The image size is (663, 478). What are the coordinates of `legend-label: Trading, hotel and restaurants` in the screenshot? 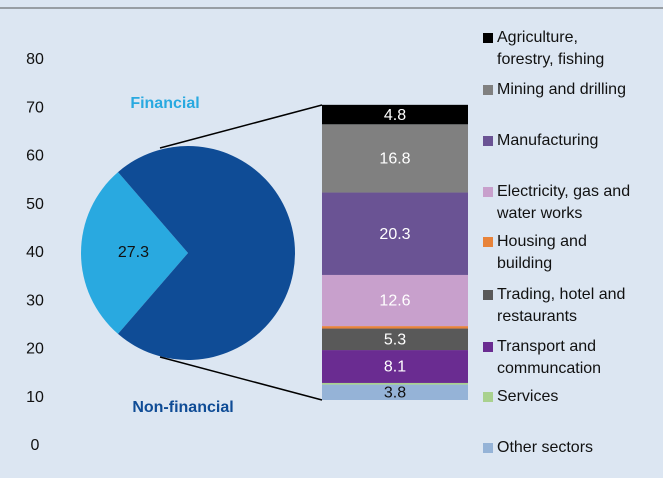 It's located at (561, 305).